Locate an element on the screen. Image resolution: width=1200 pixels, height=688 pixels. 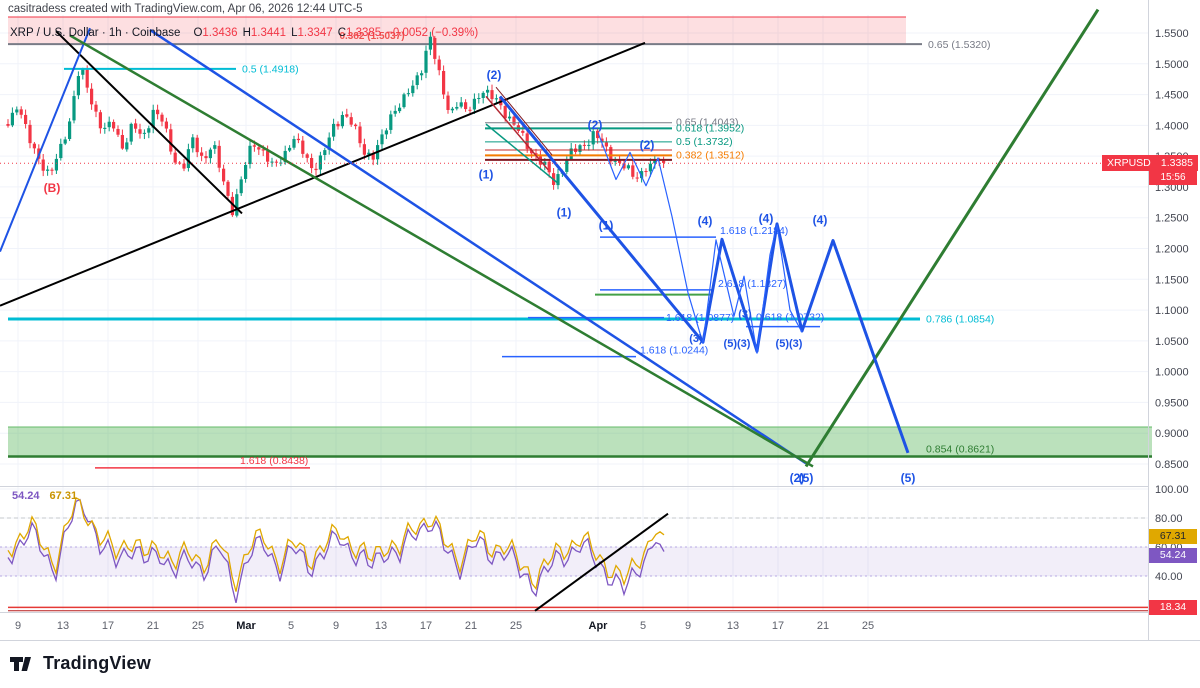
rsi-value: 54.24 is located at coordinates (26, 496).